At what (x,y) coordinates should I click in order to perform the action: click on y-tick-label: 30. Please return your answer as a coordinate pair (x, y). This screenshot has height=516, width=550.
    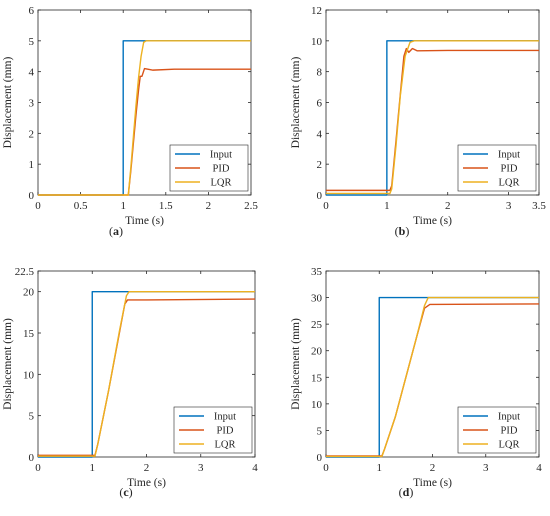
    Looking at the image, I should click on (317, 299).